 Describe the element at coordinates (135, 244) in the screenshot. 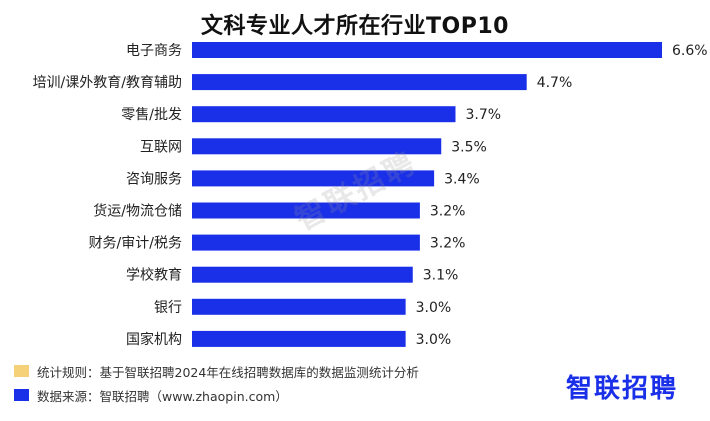

I see `category-label-7: 财务/审计/税务` at that location.